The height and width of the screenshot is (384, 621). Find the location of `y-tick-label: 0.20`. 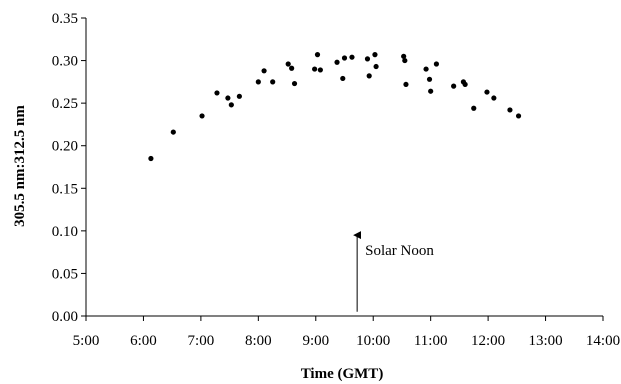

y-tick-label: 0.20 is located at coordinates (65, 147).